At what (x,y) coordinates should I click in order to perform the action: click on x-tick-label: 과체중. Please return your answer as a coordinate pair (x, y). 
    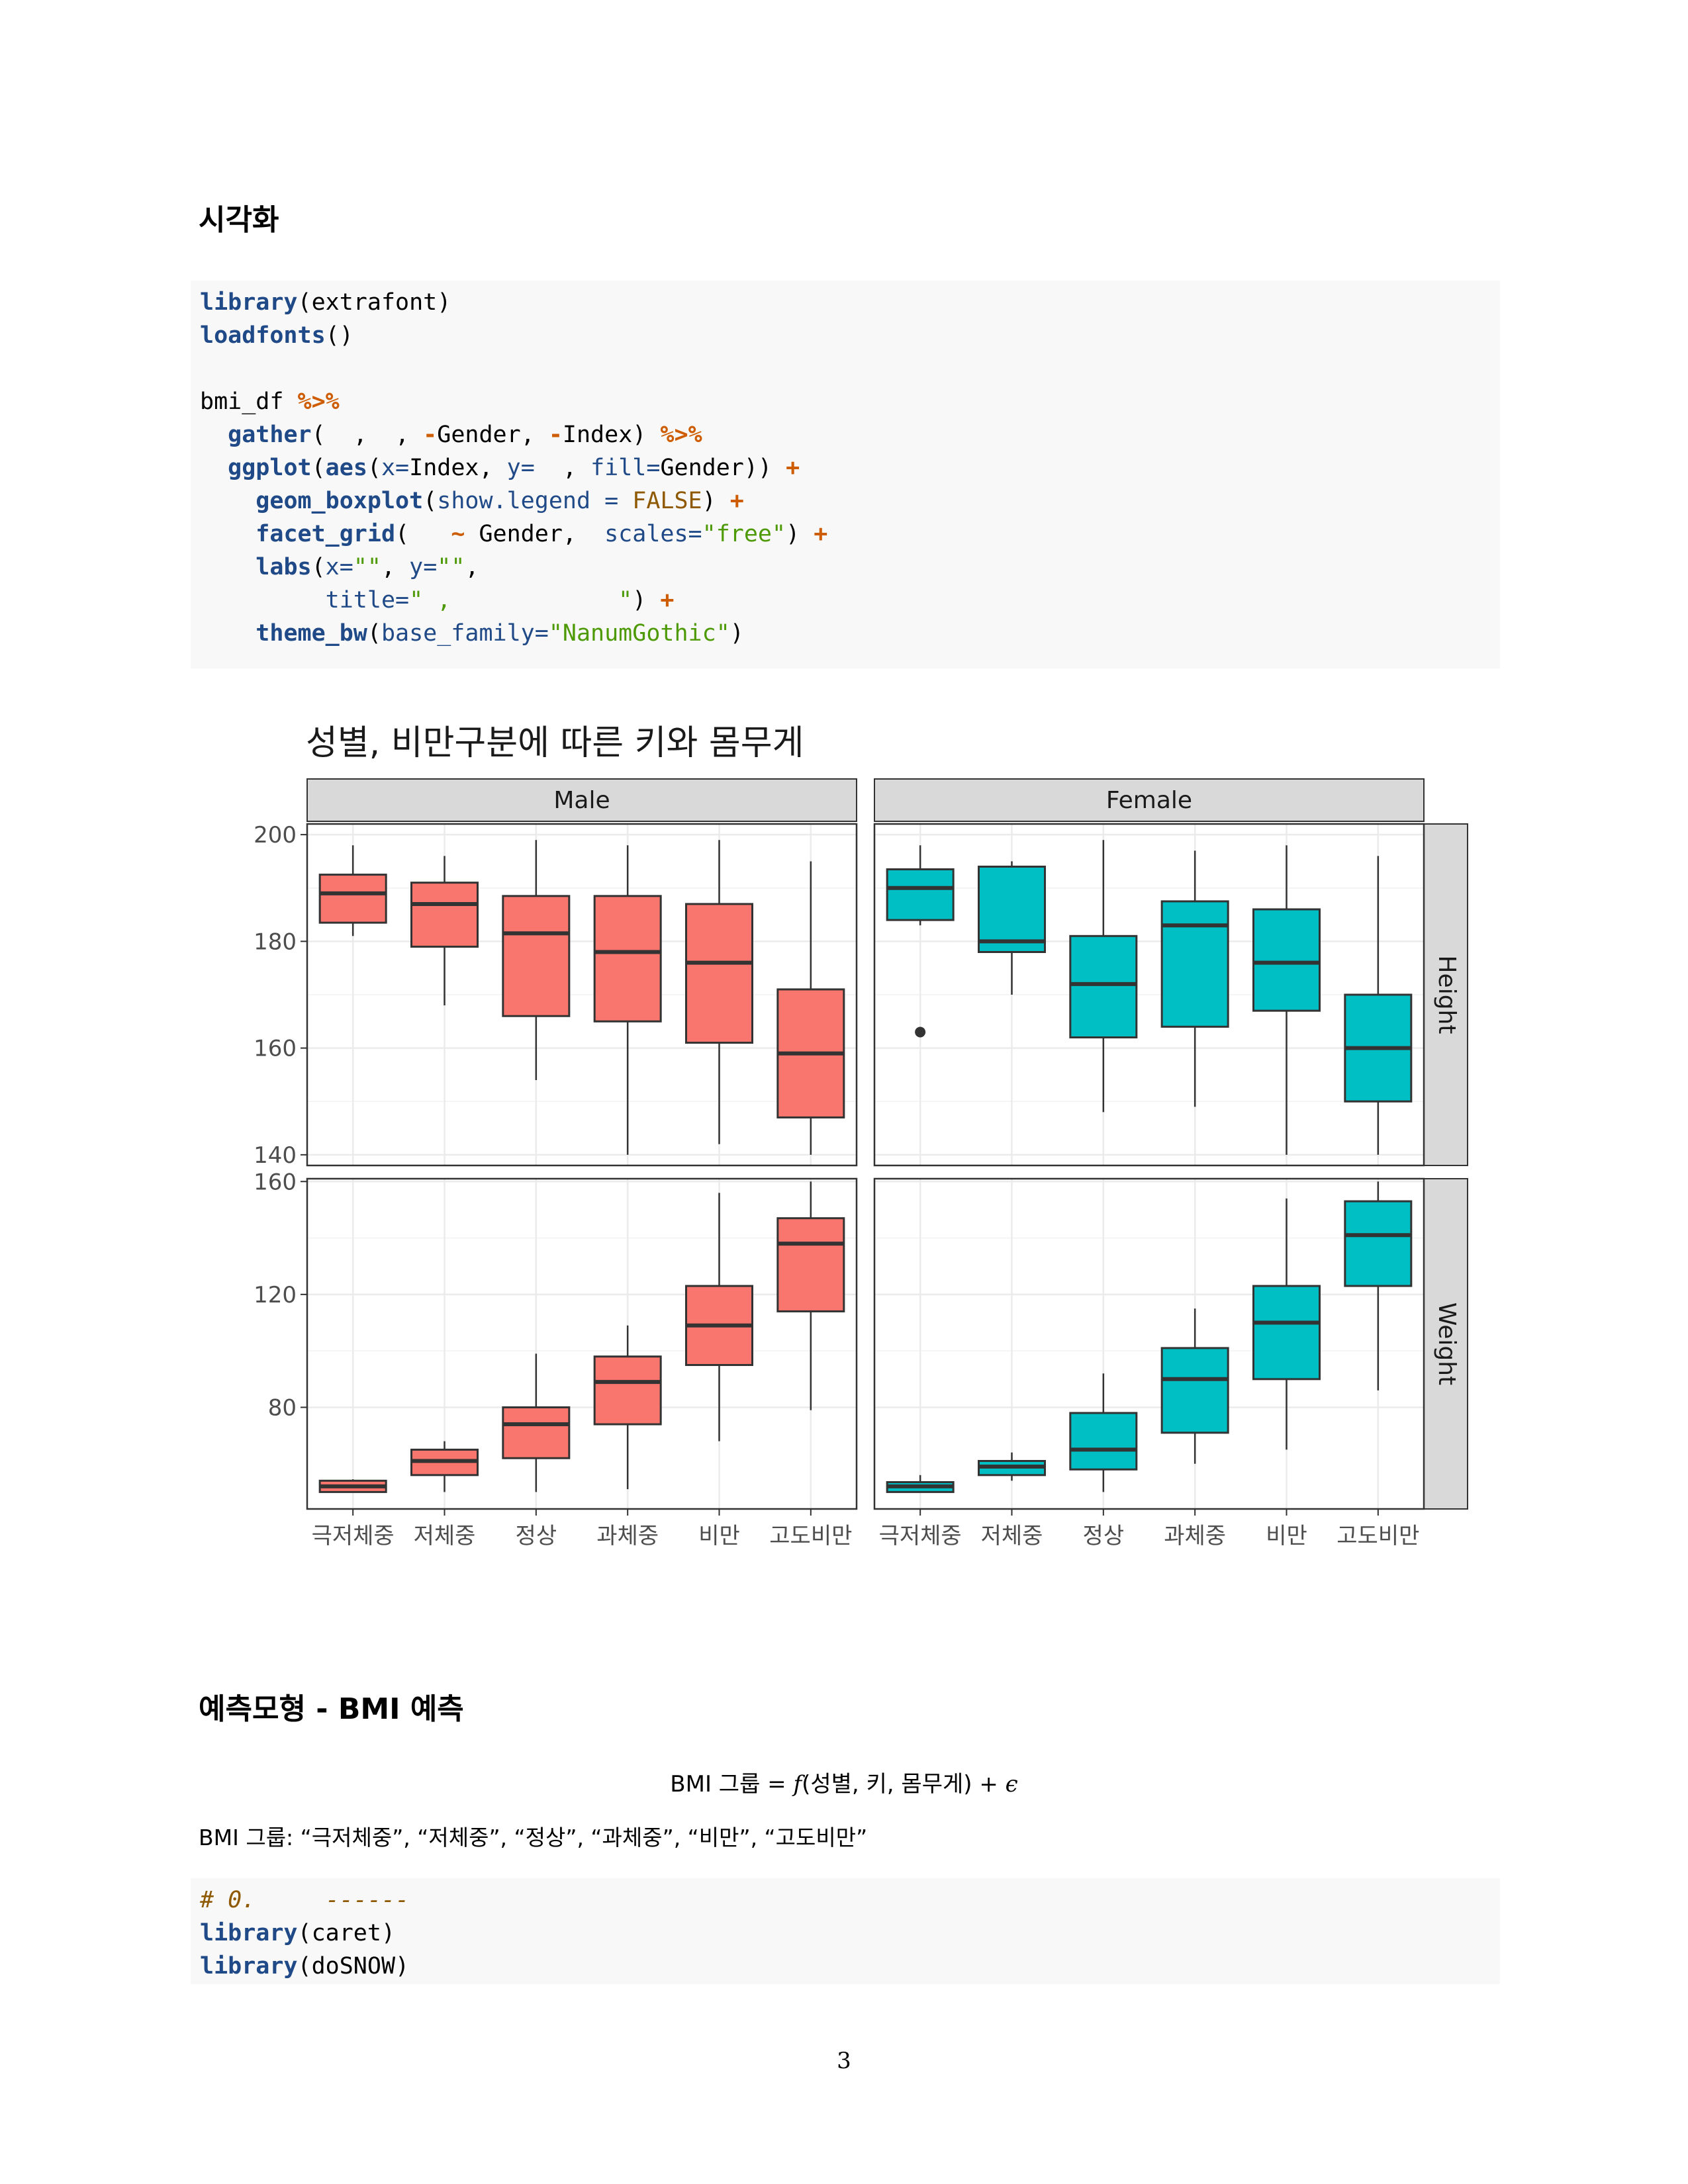
    Looking at the image, I should click on (627, 1536).